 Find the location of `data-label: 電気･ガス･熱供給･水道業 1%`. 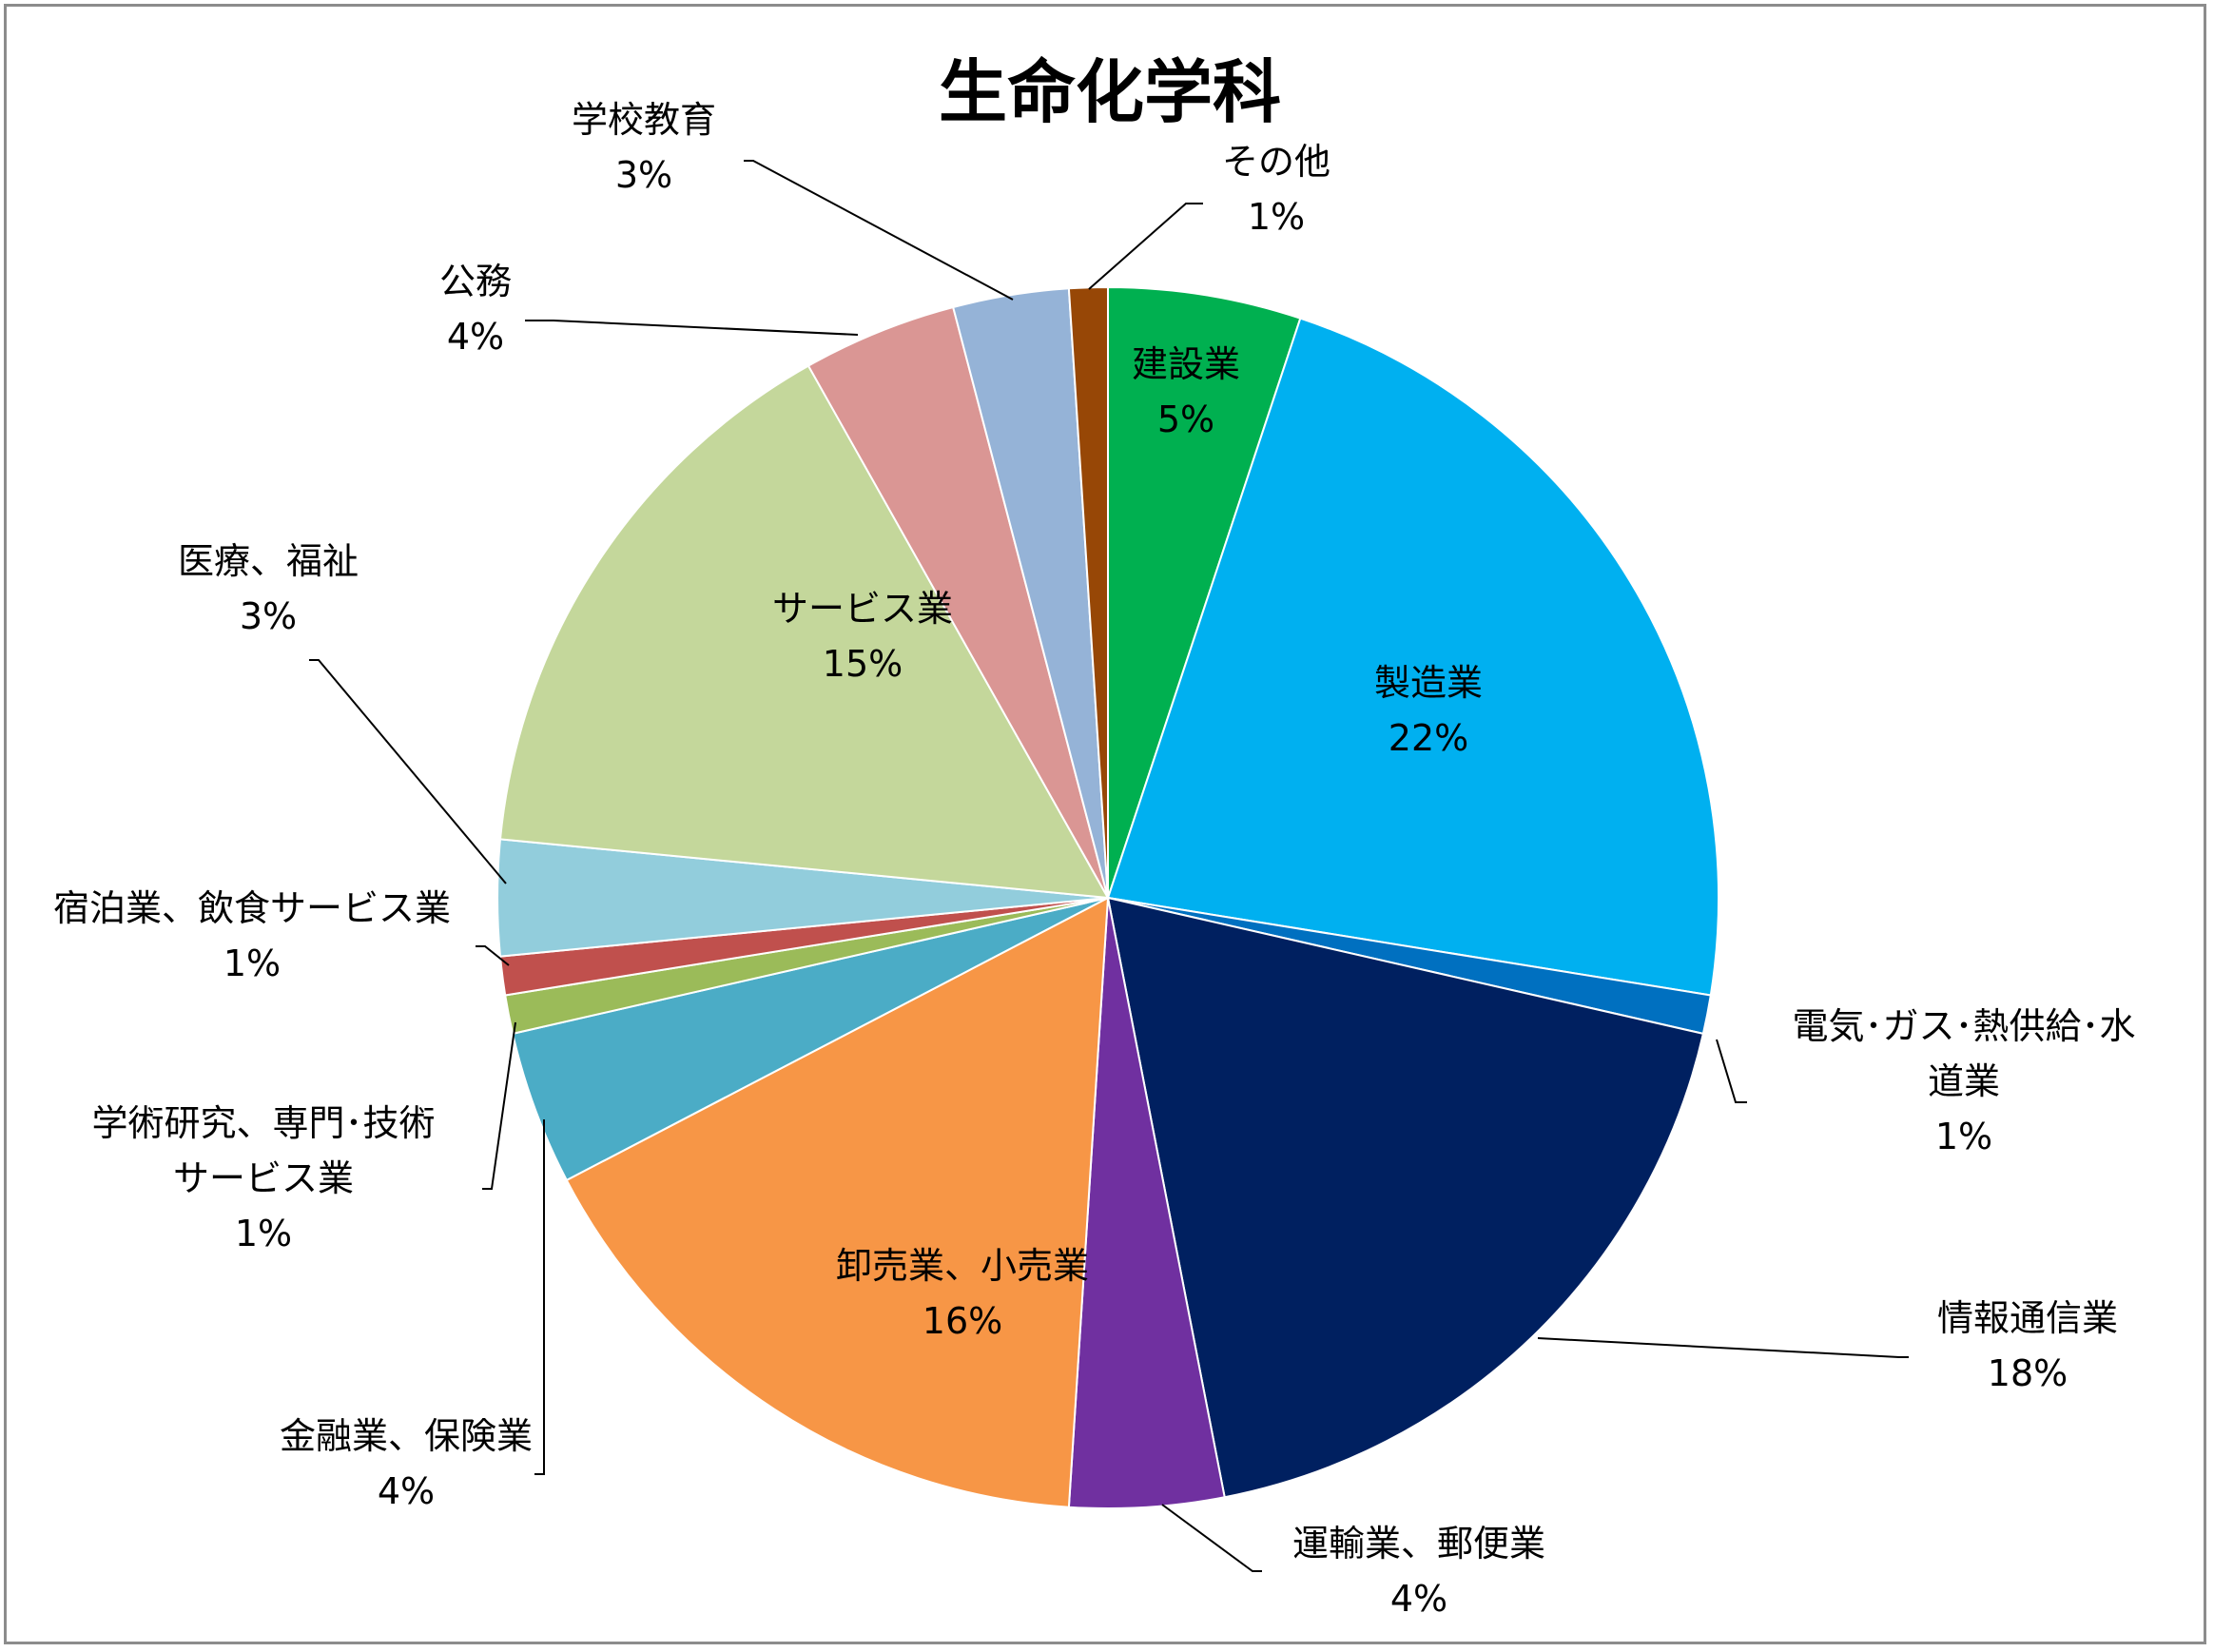

data-label: 電気･ガス･熱供給･水道業 1% is located at coordinates (1963, 1081).